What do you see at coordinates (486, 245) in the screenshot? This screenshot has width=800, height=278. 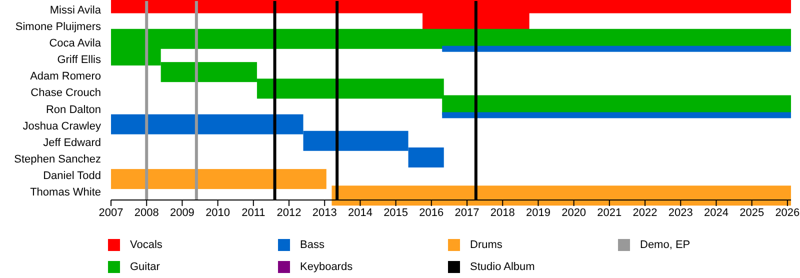 I see `legend-label: Drums` at bounding box center [486, 245].